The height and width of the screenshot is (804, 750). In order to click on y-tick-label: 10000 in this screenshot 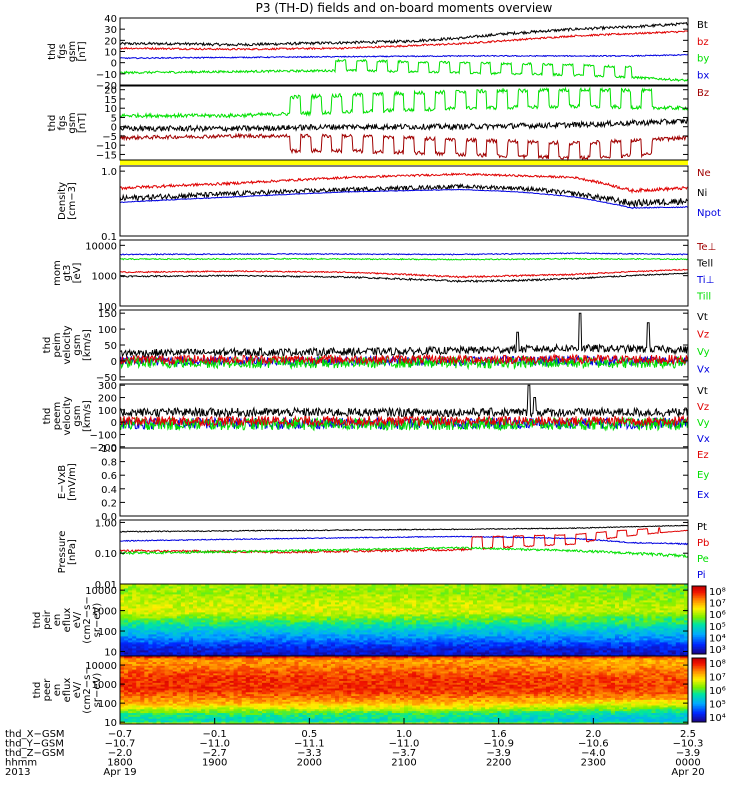, I will do `click(101, 246)`.